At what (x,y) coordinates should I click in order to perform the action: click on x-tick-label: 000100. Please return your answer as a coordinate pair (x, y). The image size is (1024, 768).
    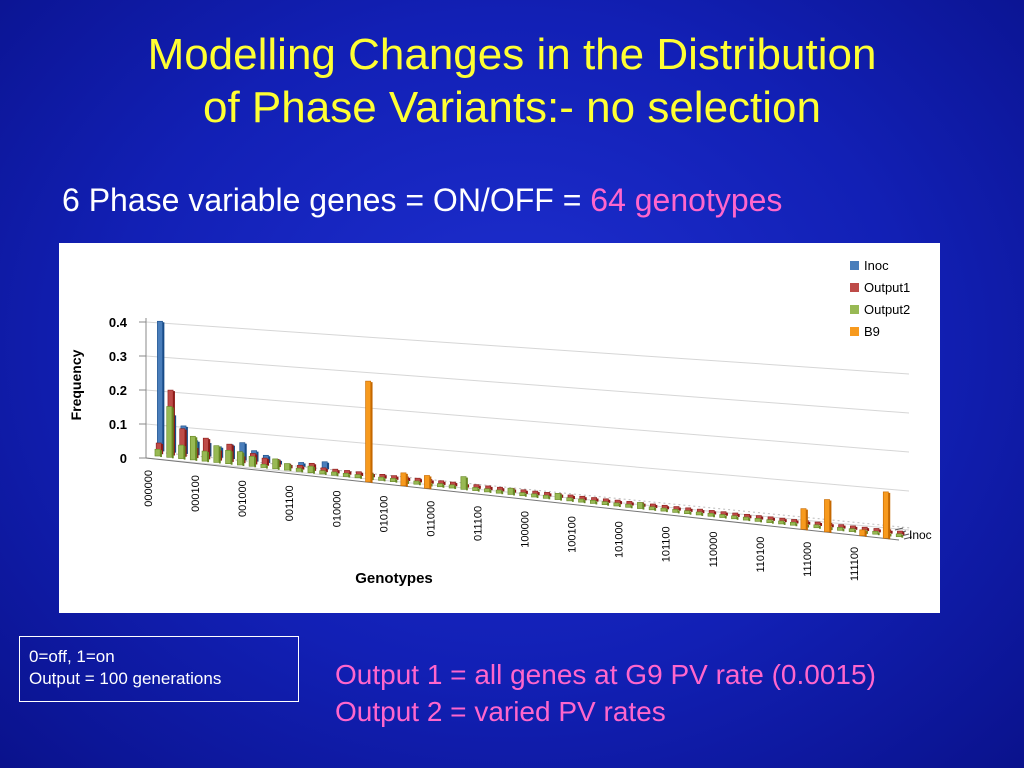
    Looking at the image, I should click on (196, 493).